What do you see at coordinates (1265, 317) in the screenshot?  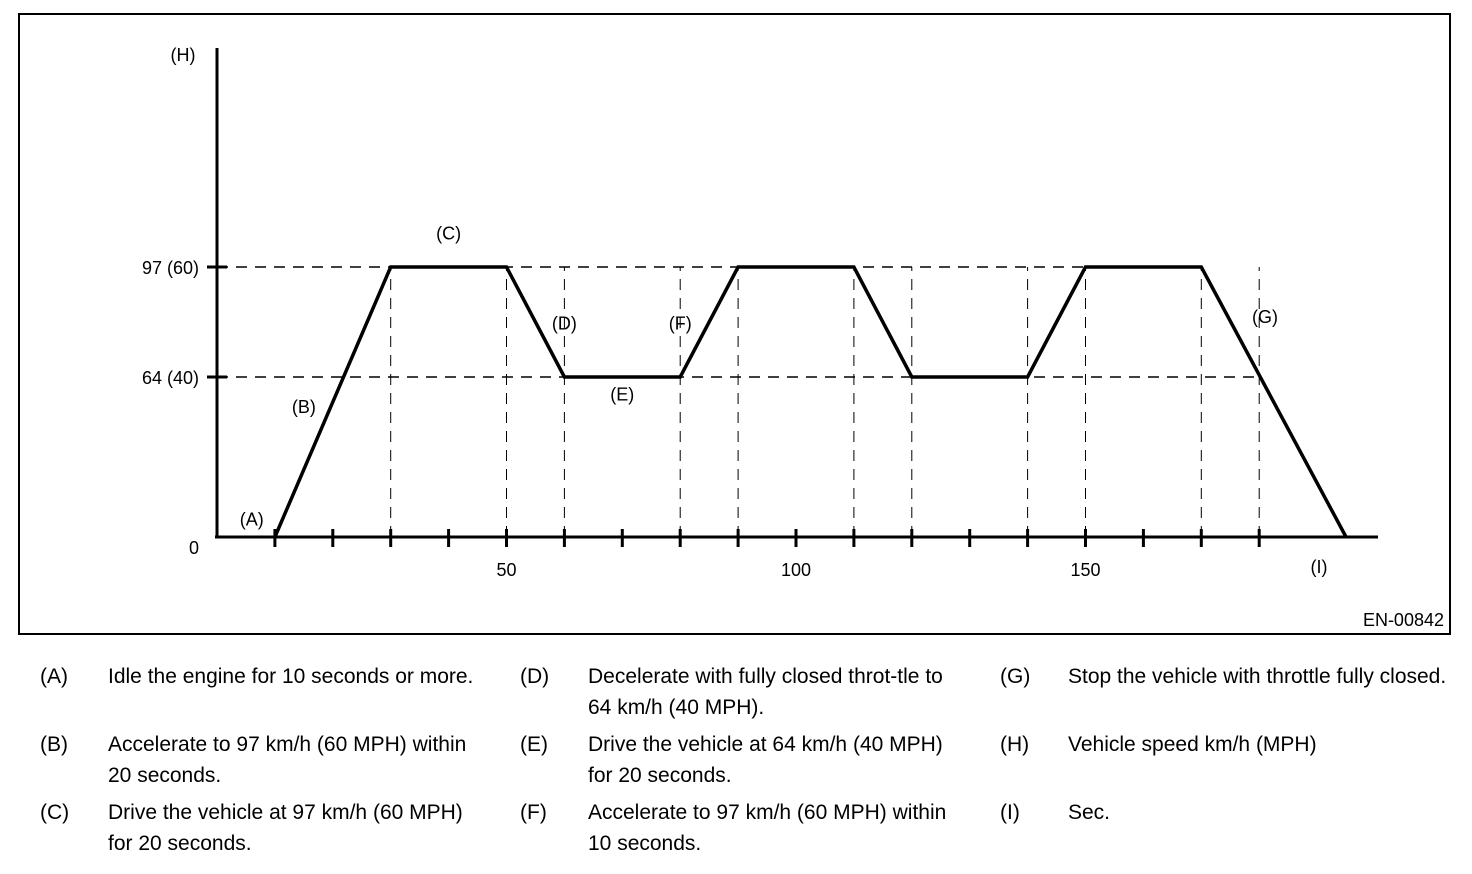 I see `annotation-g: (G)` at bounding box center [1265, 317].